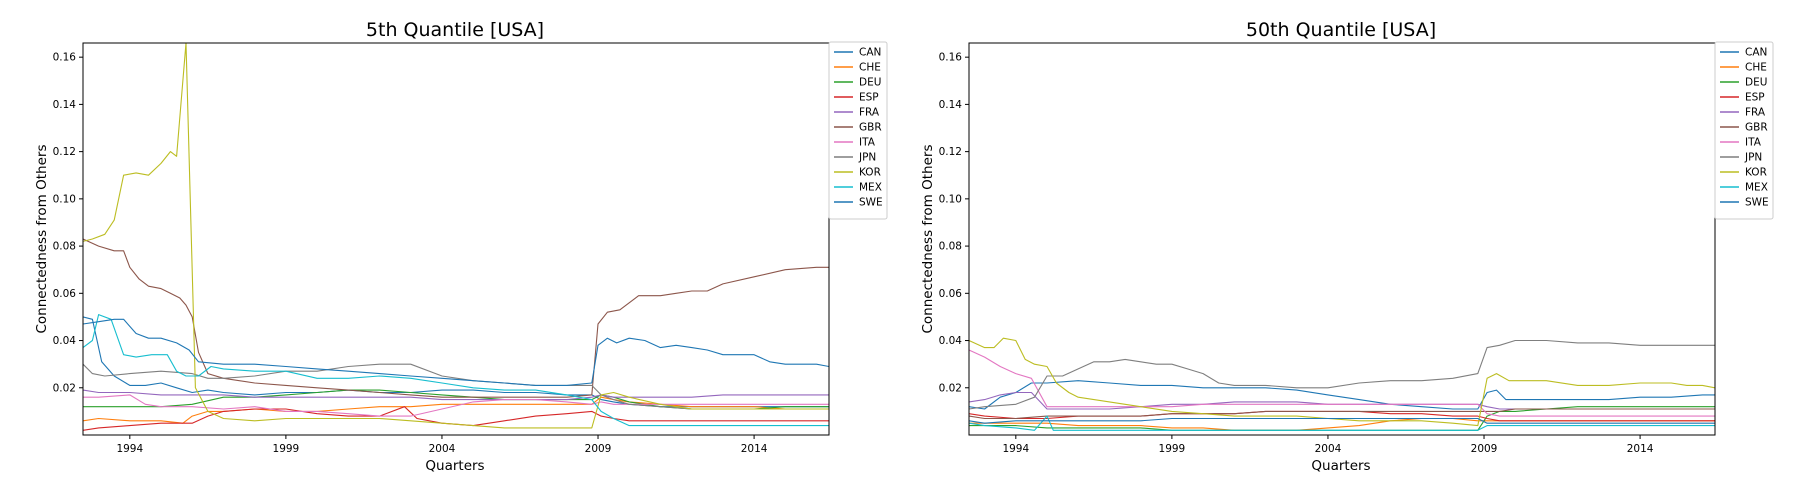  What do you see at coordinates (456, 418) in the screenshot?
I see `series-line-esp` at bounding box center [456, 418].